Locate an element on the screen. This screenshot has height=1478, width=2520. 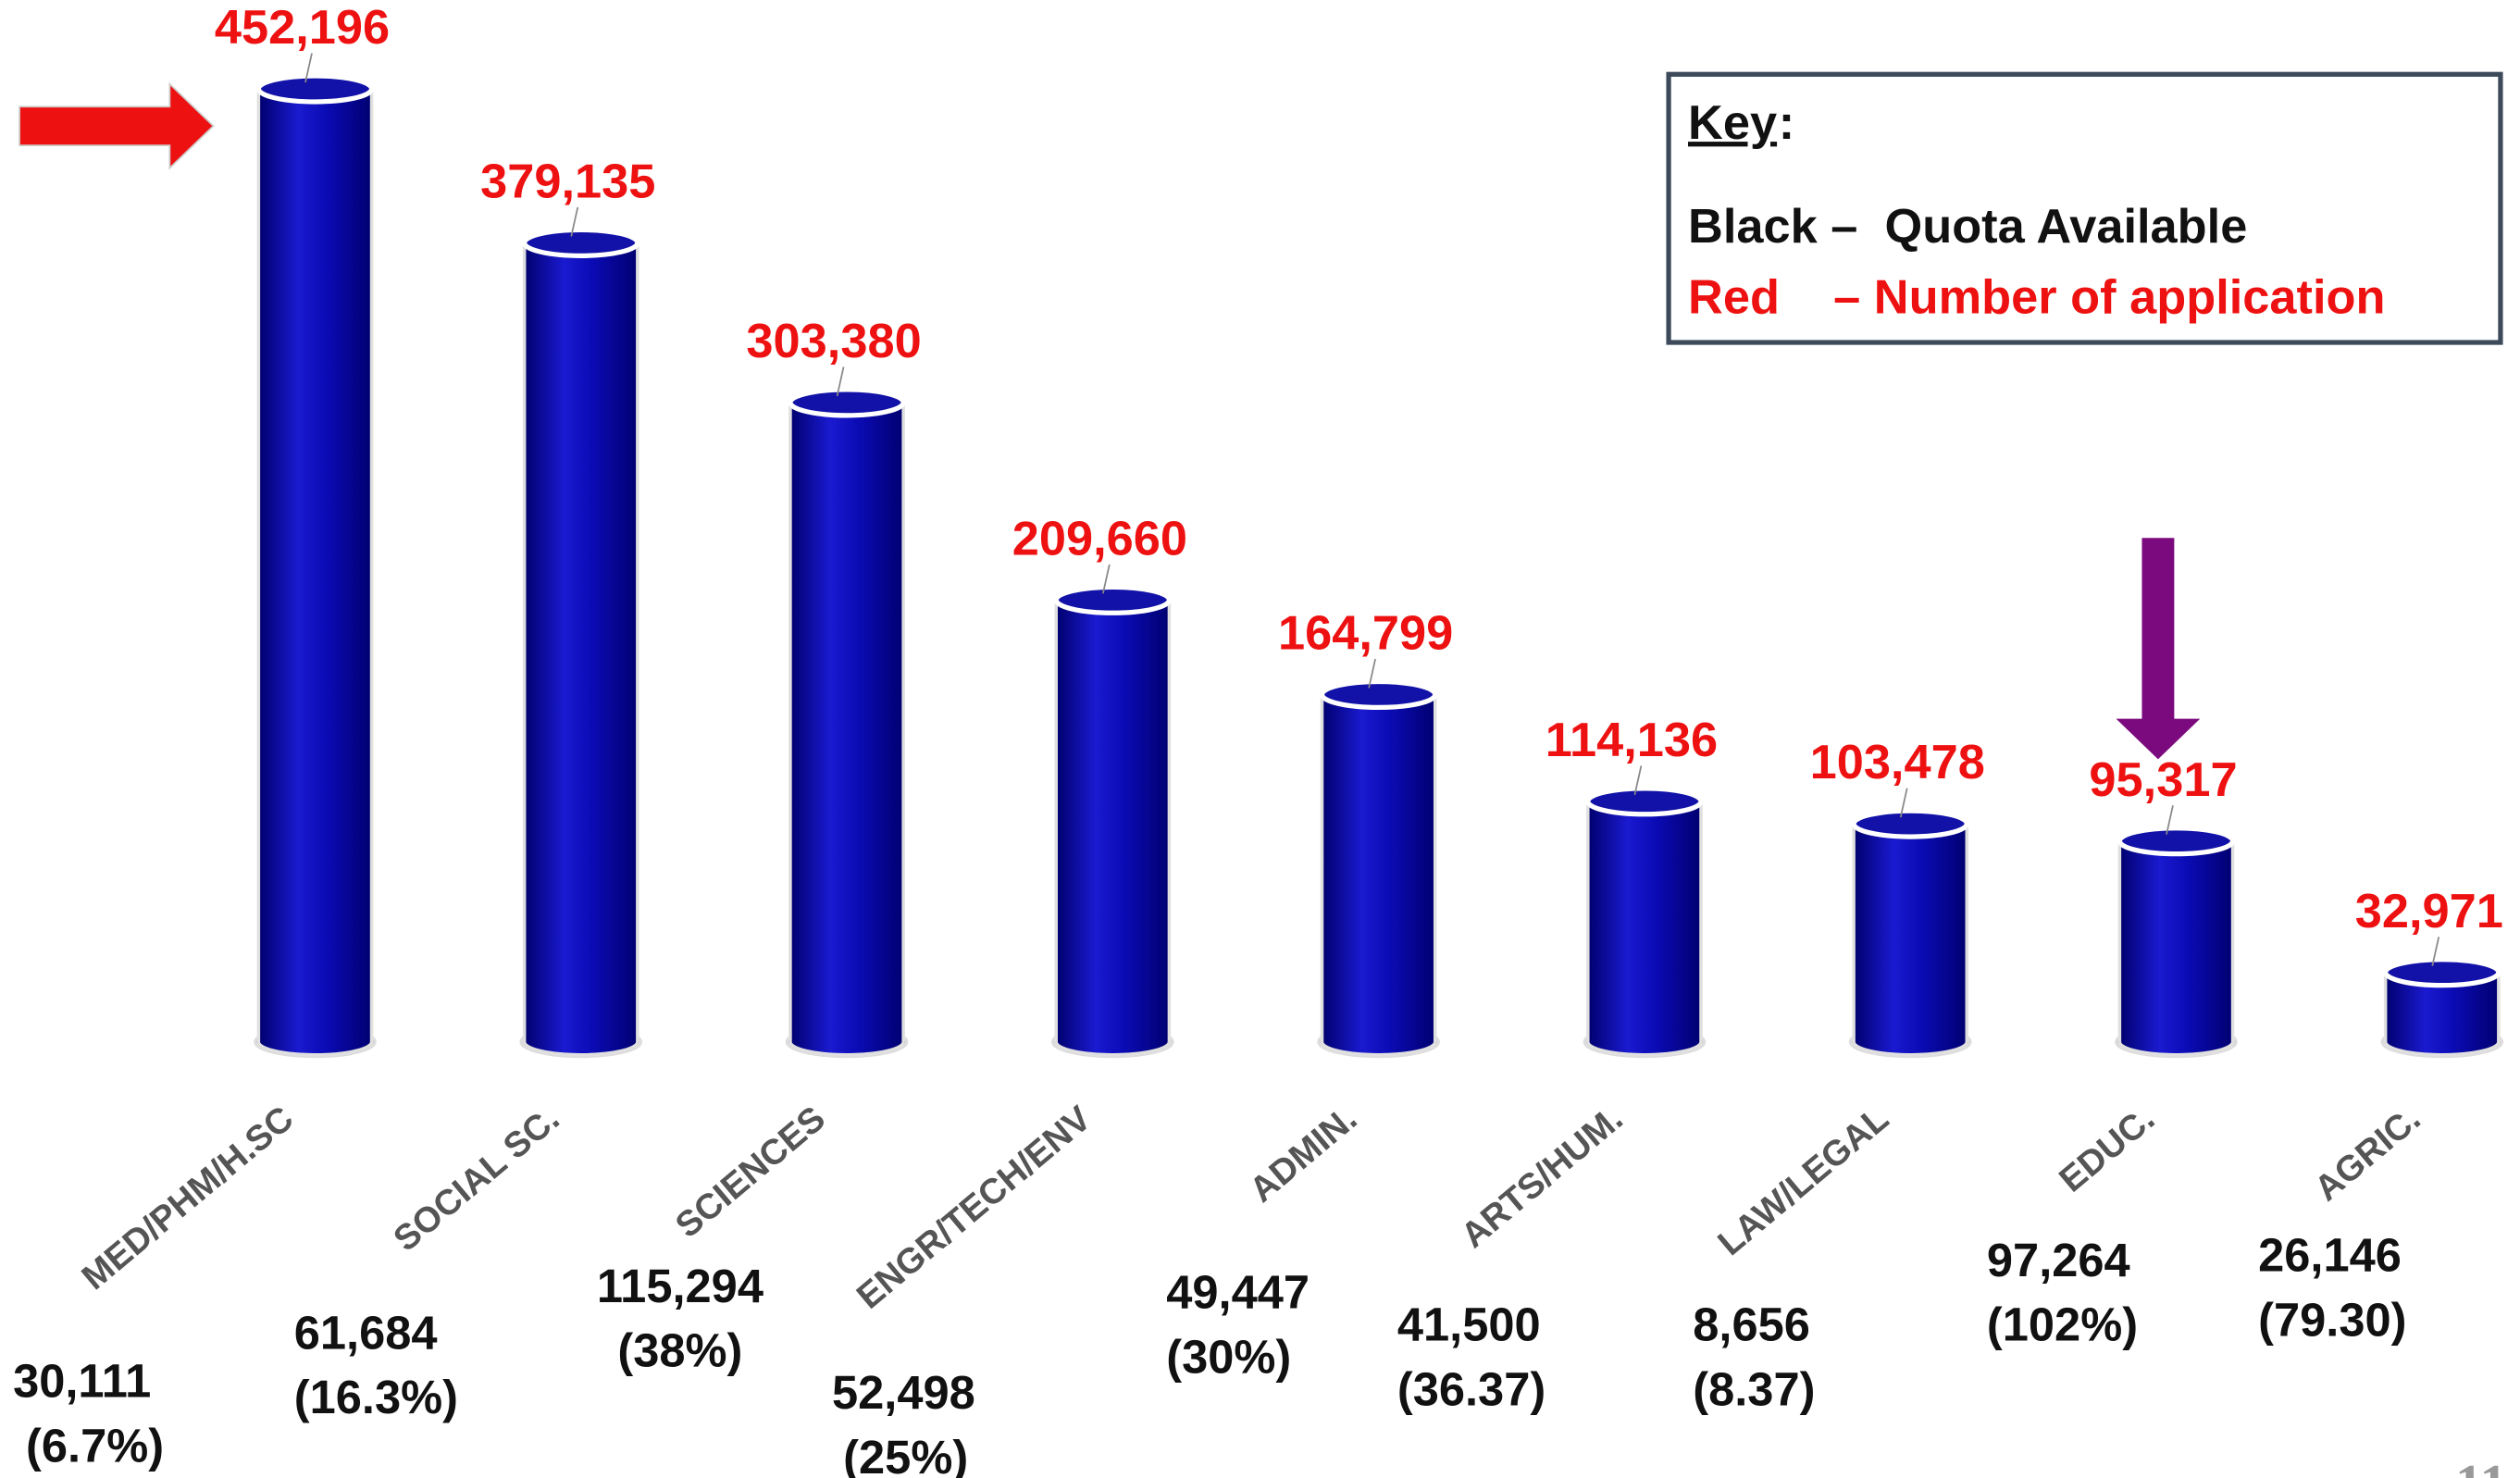
value-label: 95,317 is located at coordinates (2163, 780).